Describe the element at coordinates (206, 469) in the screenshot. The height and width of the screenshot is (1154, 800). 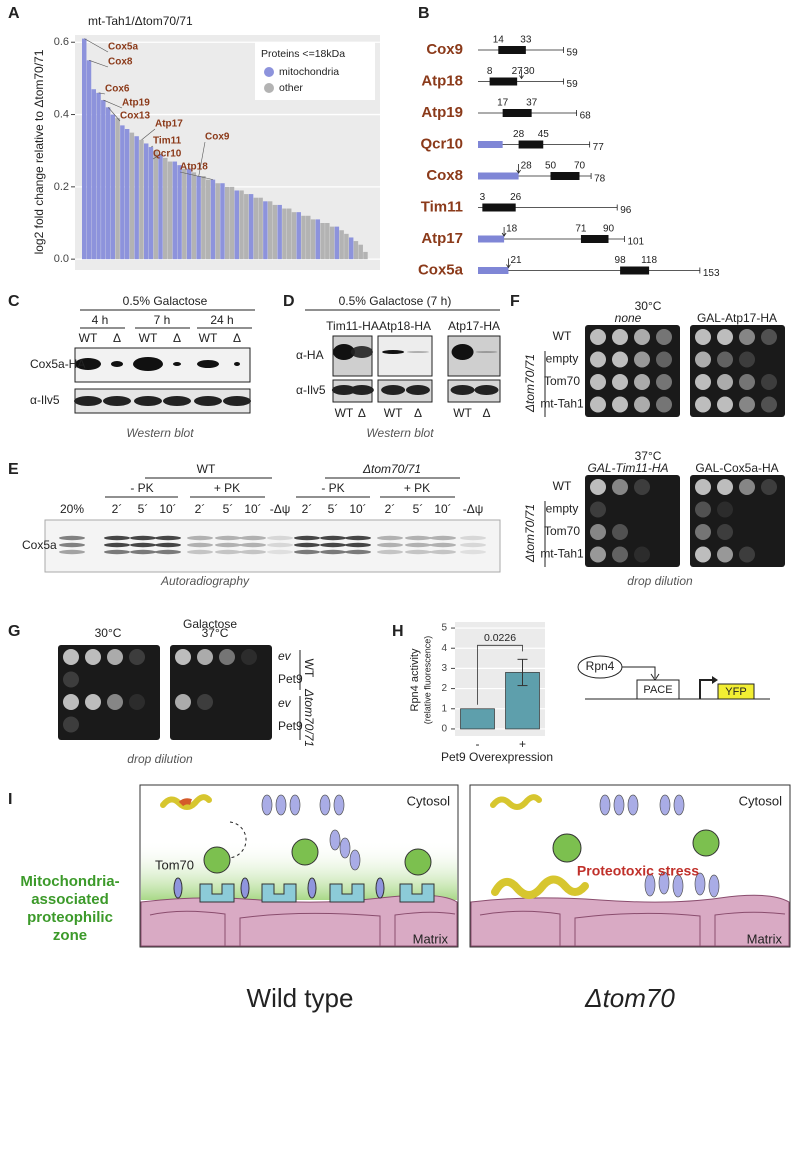
I see `strain-label: WT` at that location.